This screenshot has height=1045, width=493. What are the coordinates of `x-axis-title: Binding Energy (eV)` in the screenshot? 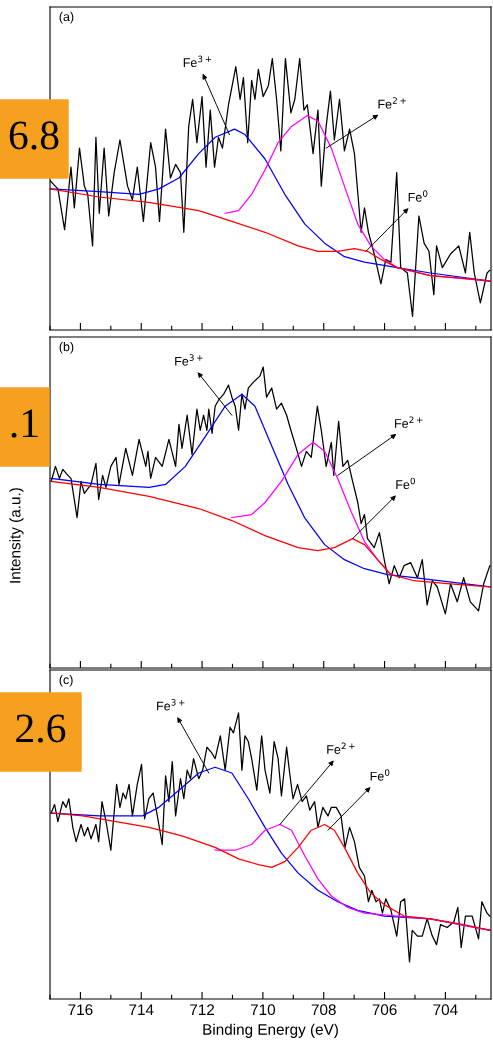 It's located at (270, 1030).